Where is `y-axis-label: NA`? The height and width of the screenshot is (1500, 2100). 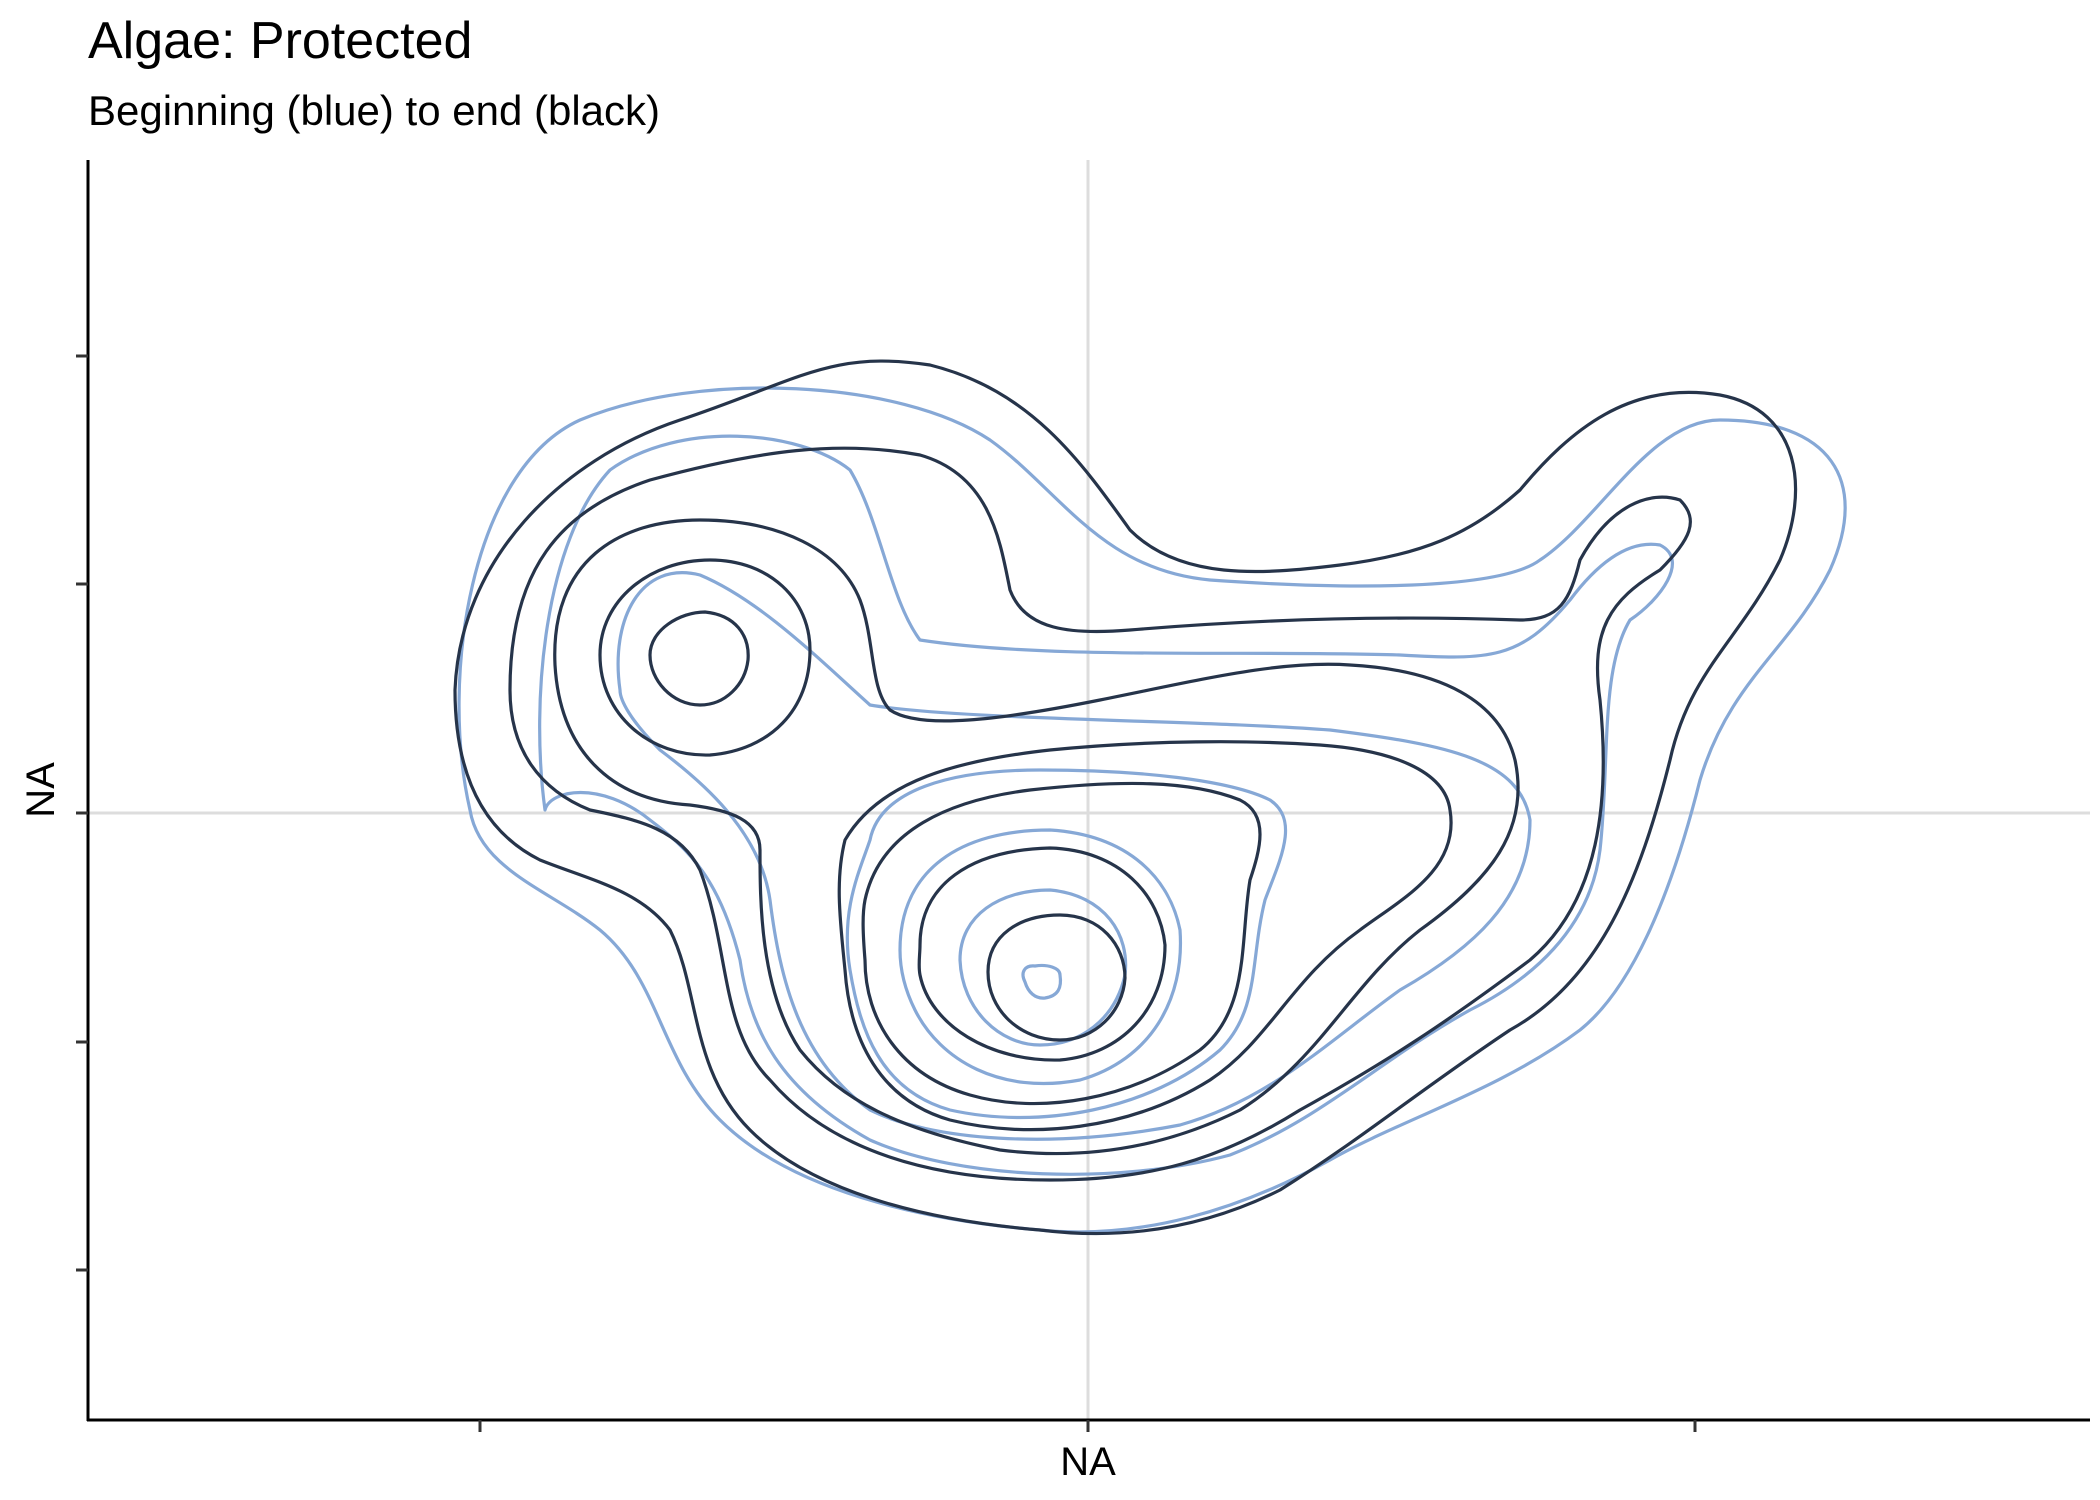 y-axis-label: NA is located at coordinates (41, 790).